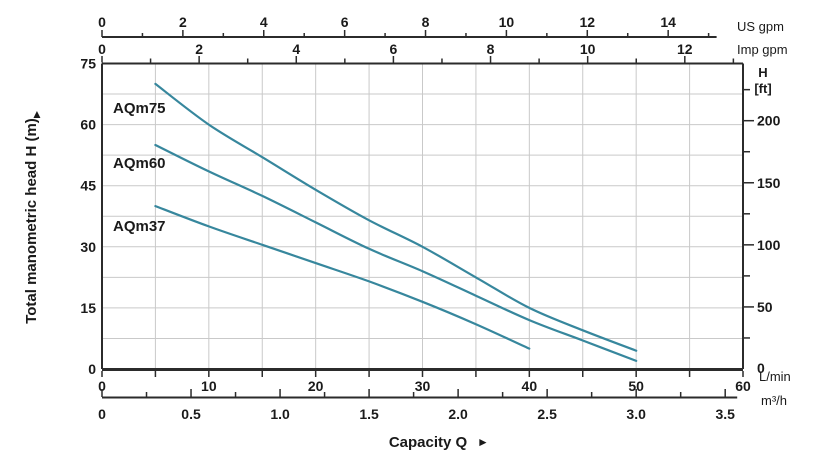  What do you see at coordinates (407, 26) in the screenshot?
I see `us-gpm-axis: 0 2 4 6 8 10 12 14` at bounding box center [407, 26].